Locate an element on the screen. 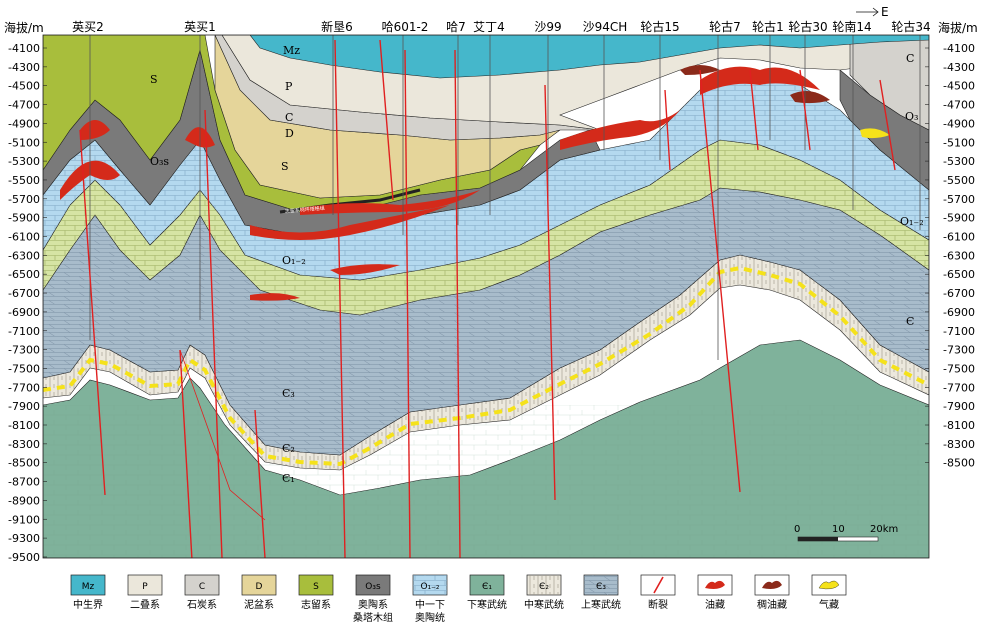 Image resolution: width=984 pixels, height=633 pixels. left-tick-label: -6700 is located at coordinates (24, 293).